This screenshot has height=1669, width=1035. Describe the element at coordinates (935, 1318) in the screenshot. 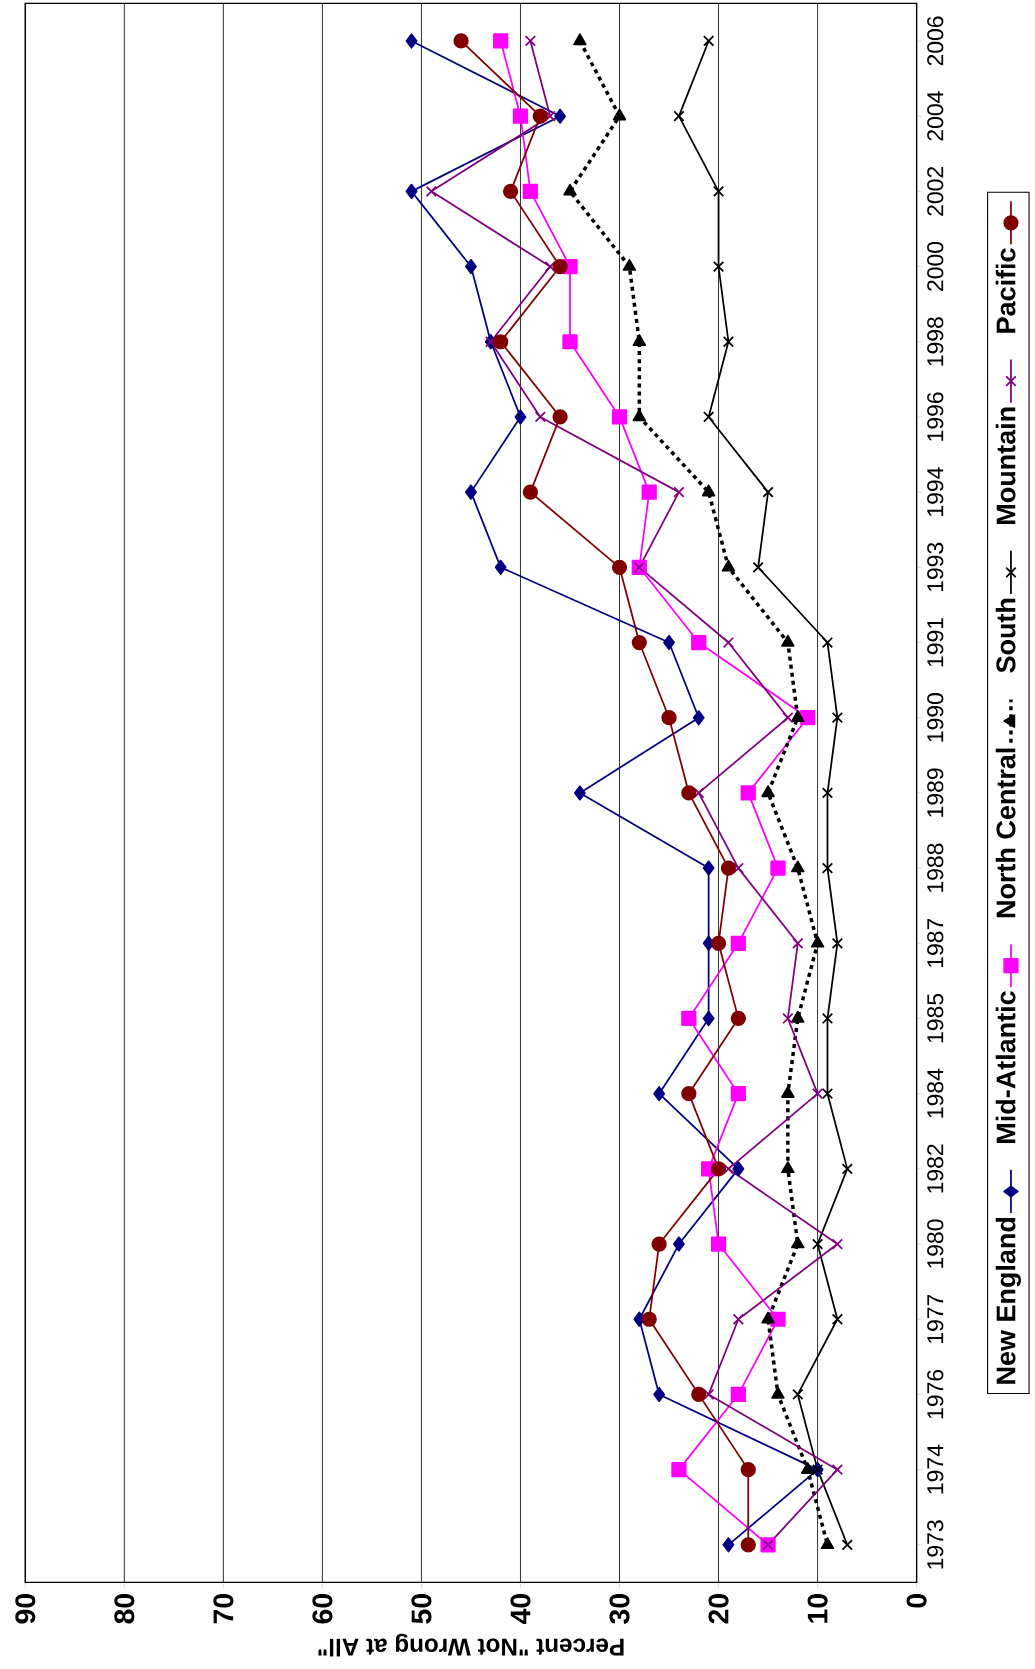

I see `y-tick-label: 1977` at that location.